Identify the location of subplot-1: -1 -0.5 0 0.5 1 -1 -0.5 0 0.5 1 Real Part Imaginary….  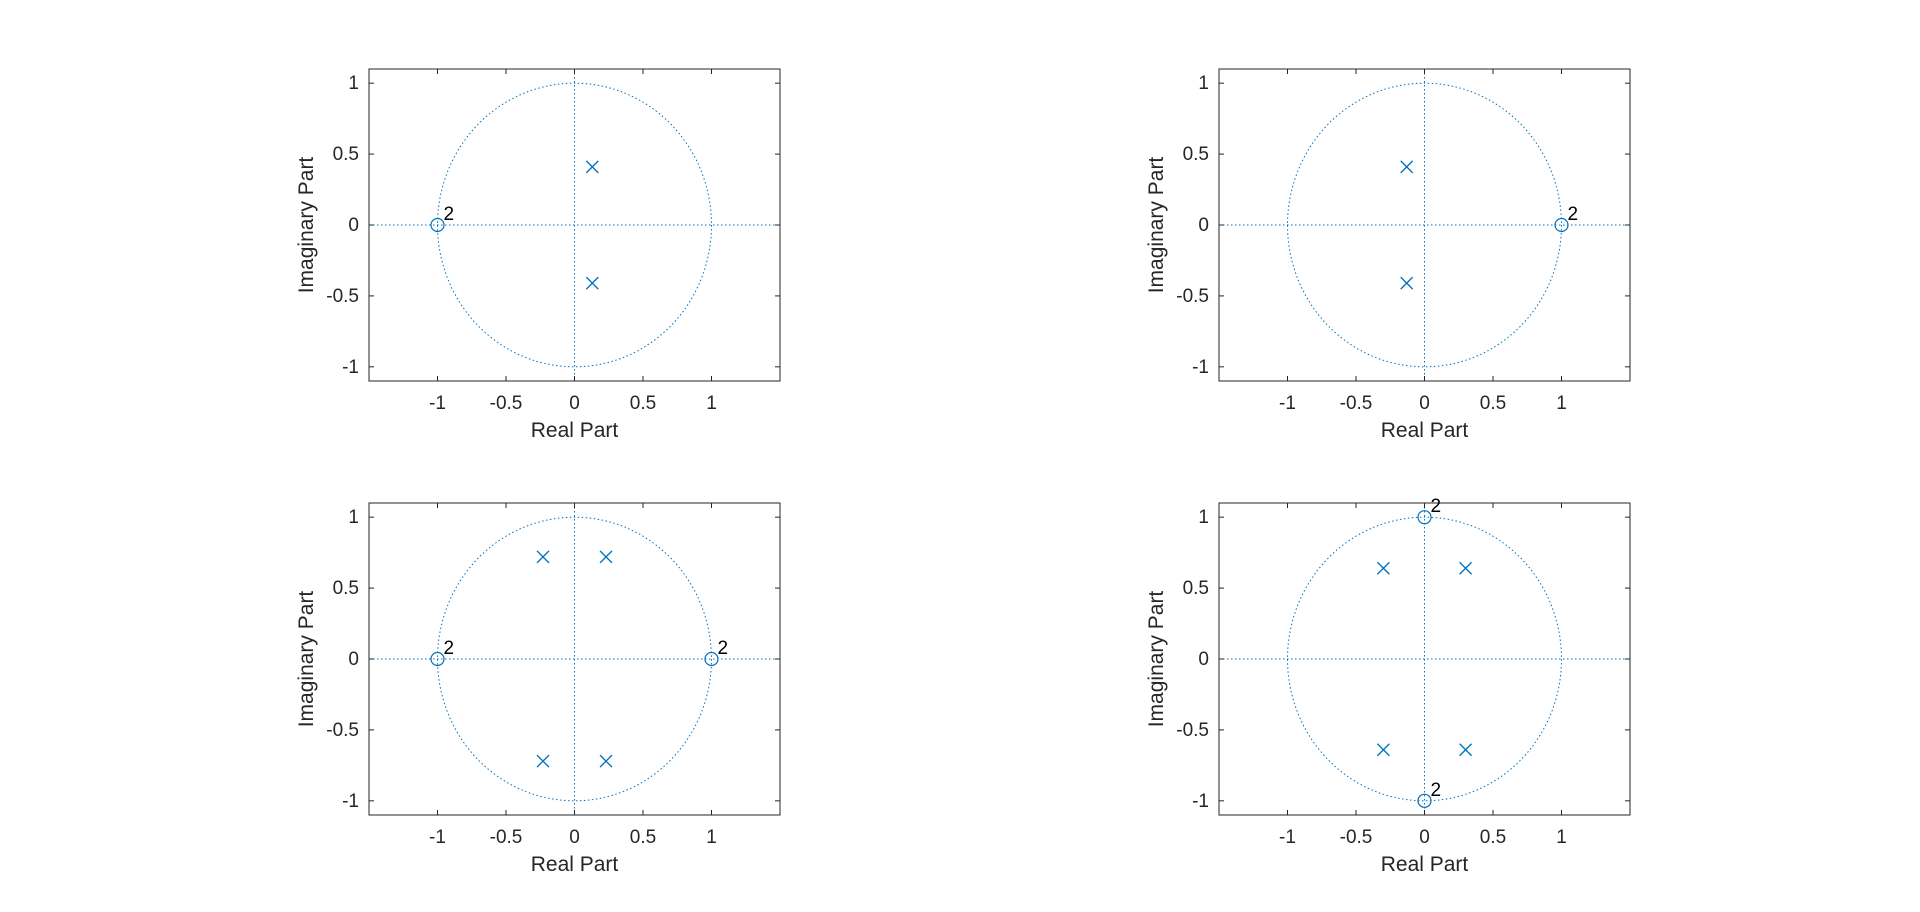
(538, 255).